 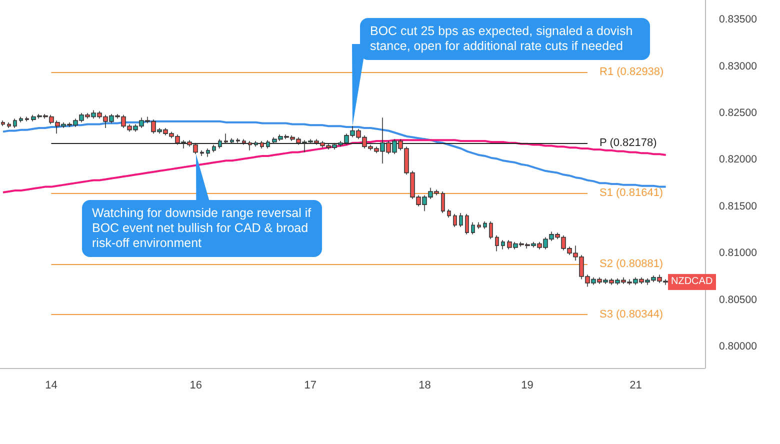 I want to click on ref-line-label: R1 (0.82938), so click(x=632, y=72).